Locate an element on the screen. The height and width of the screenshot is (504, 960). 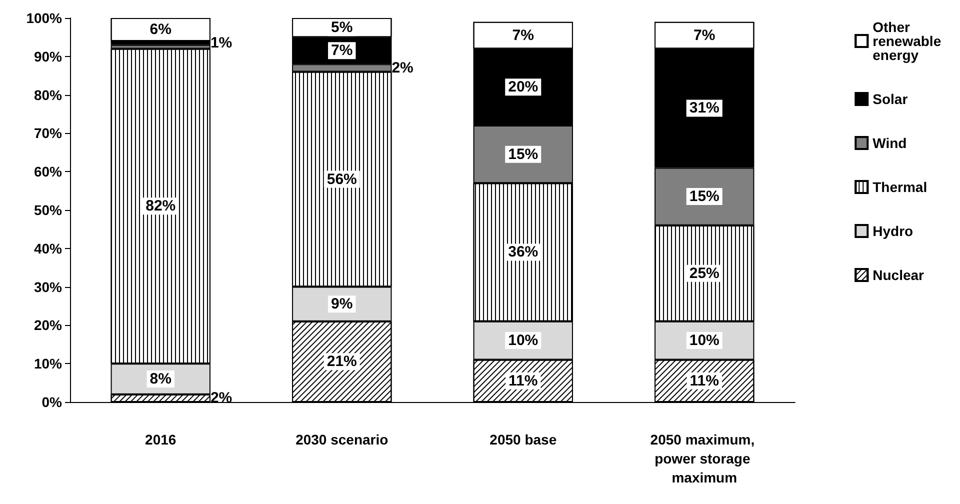
data-label: 20% is located at coordinates (523, 87).